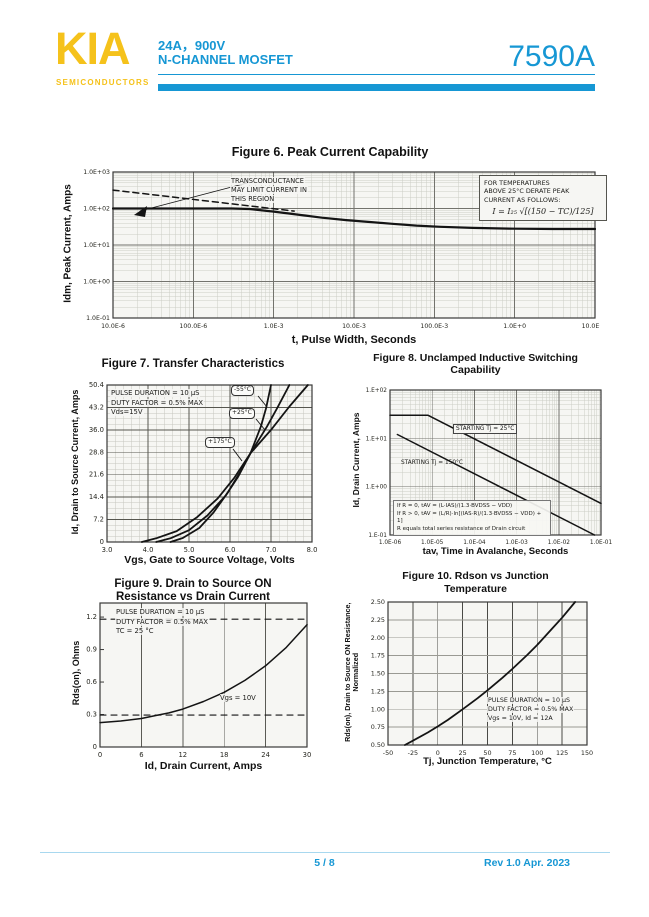  I want to click on annotation-arrowhead, so click(140, 211).